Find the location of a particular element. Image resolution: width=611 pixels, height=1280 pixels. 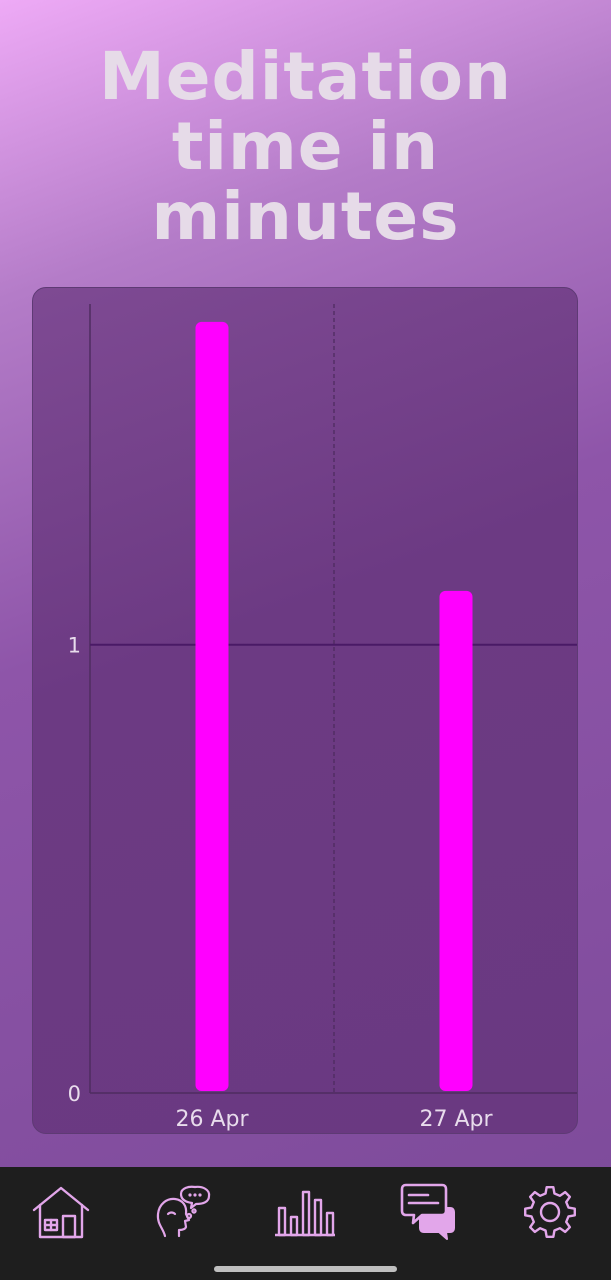

page-title-line-2: time in is located at coordinates (305, 146).